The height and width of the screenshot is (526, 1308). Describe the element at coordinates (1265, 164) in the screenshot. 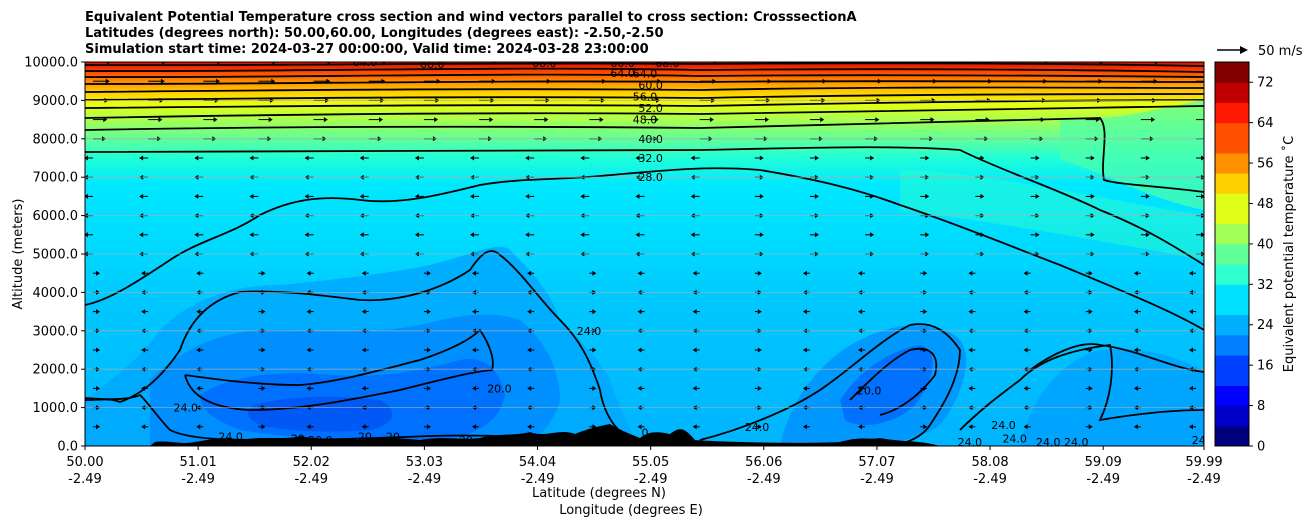

I see `colorbar-tick-label: 56` at that location.